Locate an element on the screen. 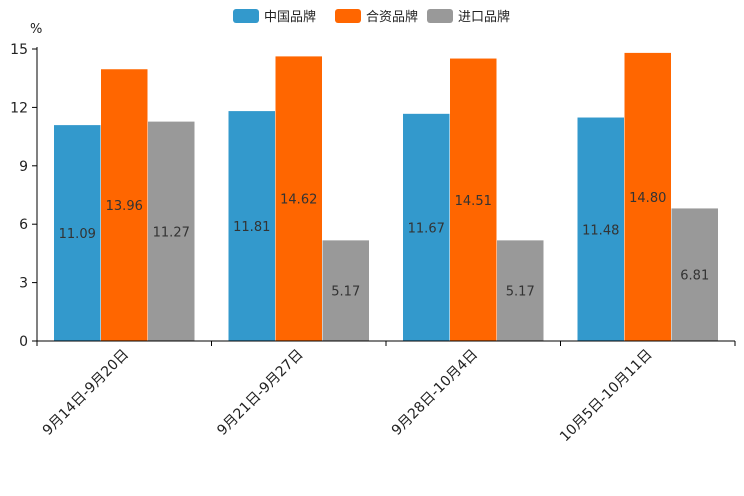 The image size is (744, 496). bar-value-label: 13.96 is located at coordinates (124, 206).